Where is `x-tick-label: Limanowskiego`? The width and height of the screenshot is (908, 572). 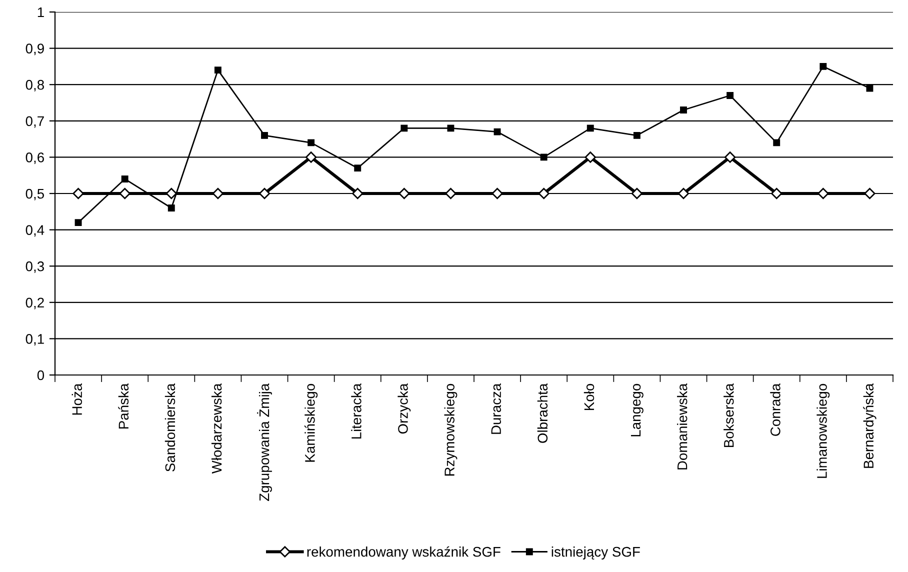
x-tick-label: Limanowskiego is located at coordinates (823, 431).